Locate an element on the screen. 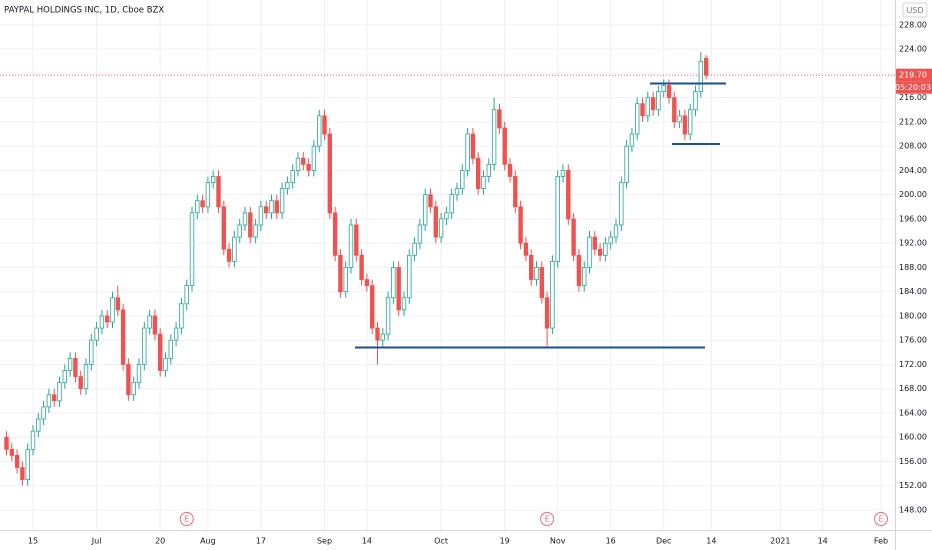 Image resolution: width=932 pixels, height=550 pixels. y-tick-label: 208.00 is located at coordinates (913, 146).